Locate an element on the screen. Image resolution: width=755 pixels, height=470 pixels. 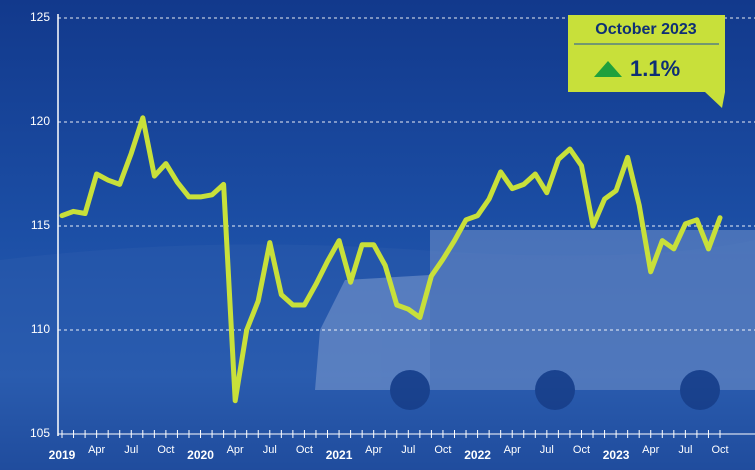
x-tick-label: 2022 is located at coordinates (477, 455).